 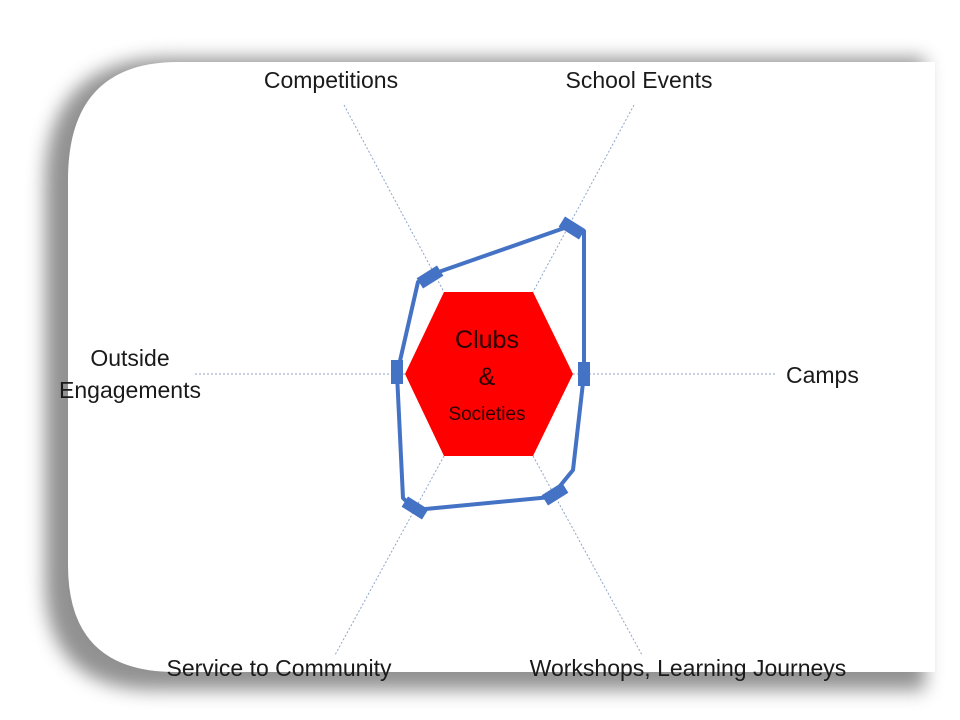 What do you see at coordinates (688, 668) in the screenshot?
I see `label-workshops: Workshops, Learning Journeys` at bounding box center [688, 668].